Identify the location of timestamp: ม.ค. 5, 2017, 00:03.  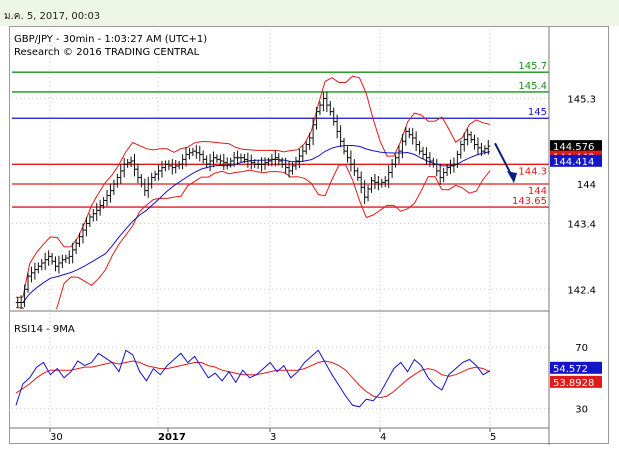
(52, 16).